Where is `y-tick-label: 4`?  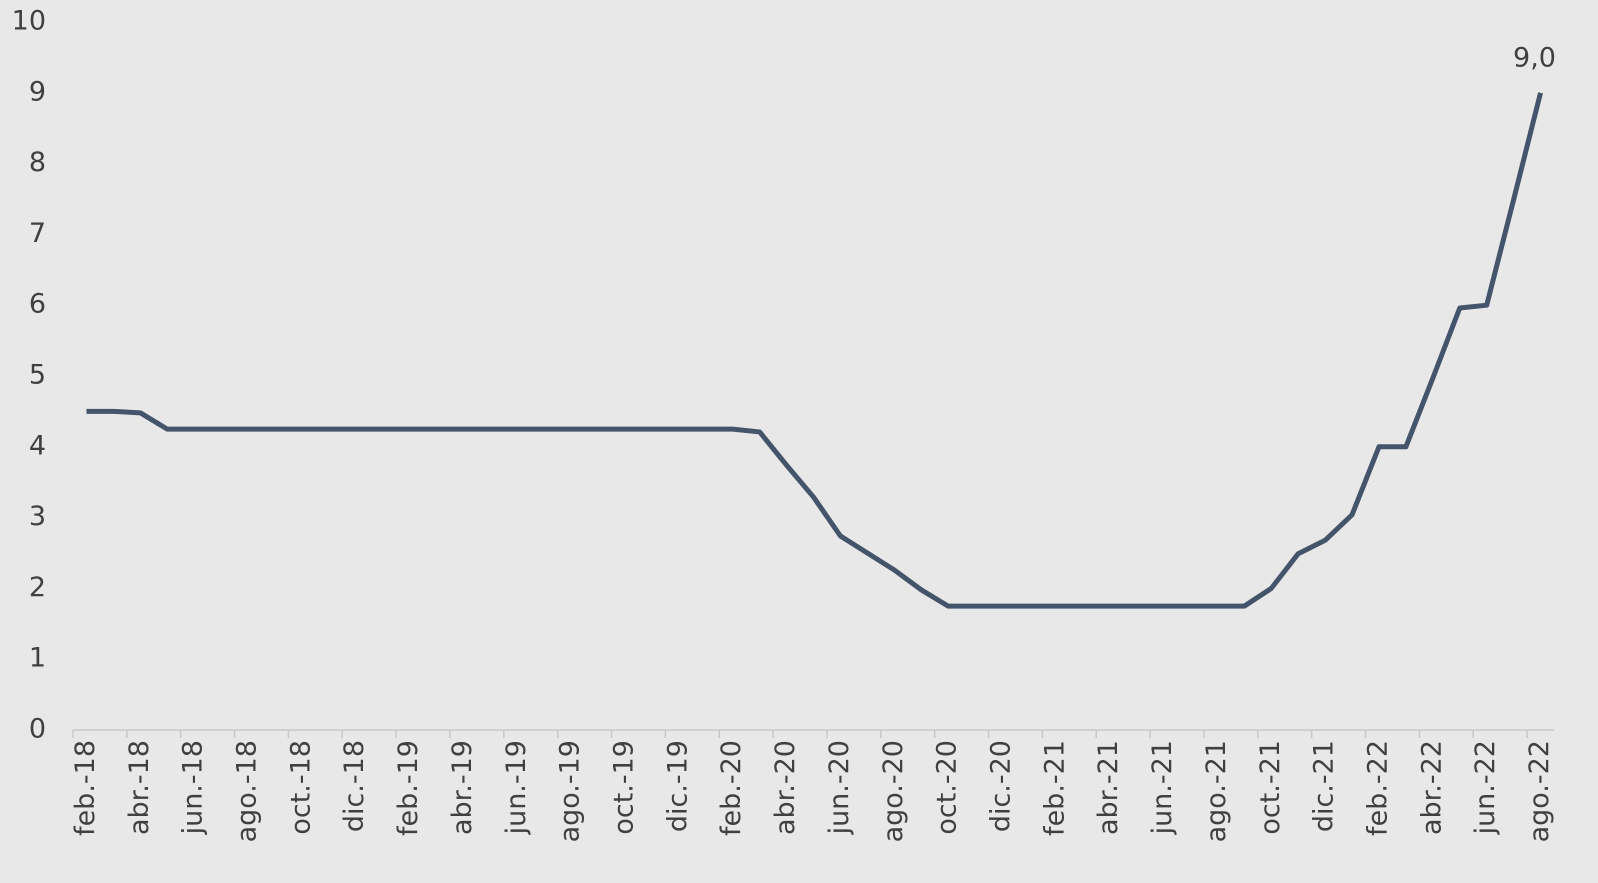 y-tick-label: 4 is located at coordinates (37, 445).